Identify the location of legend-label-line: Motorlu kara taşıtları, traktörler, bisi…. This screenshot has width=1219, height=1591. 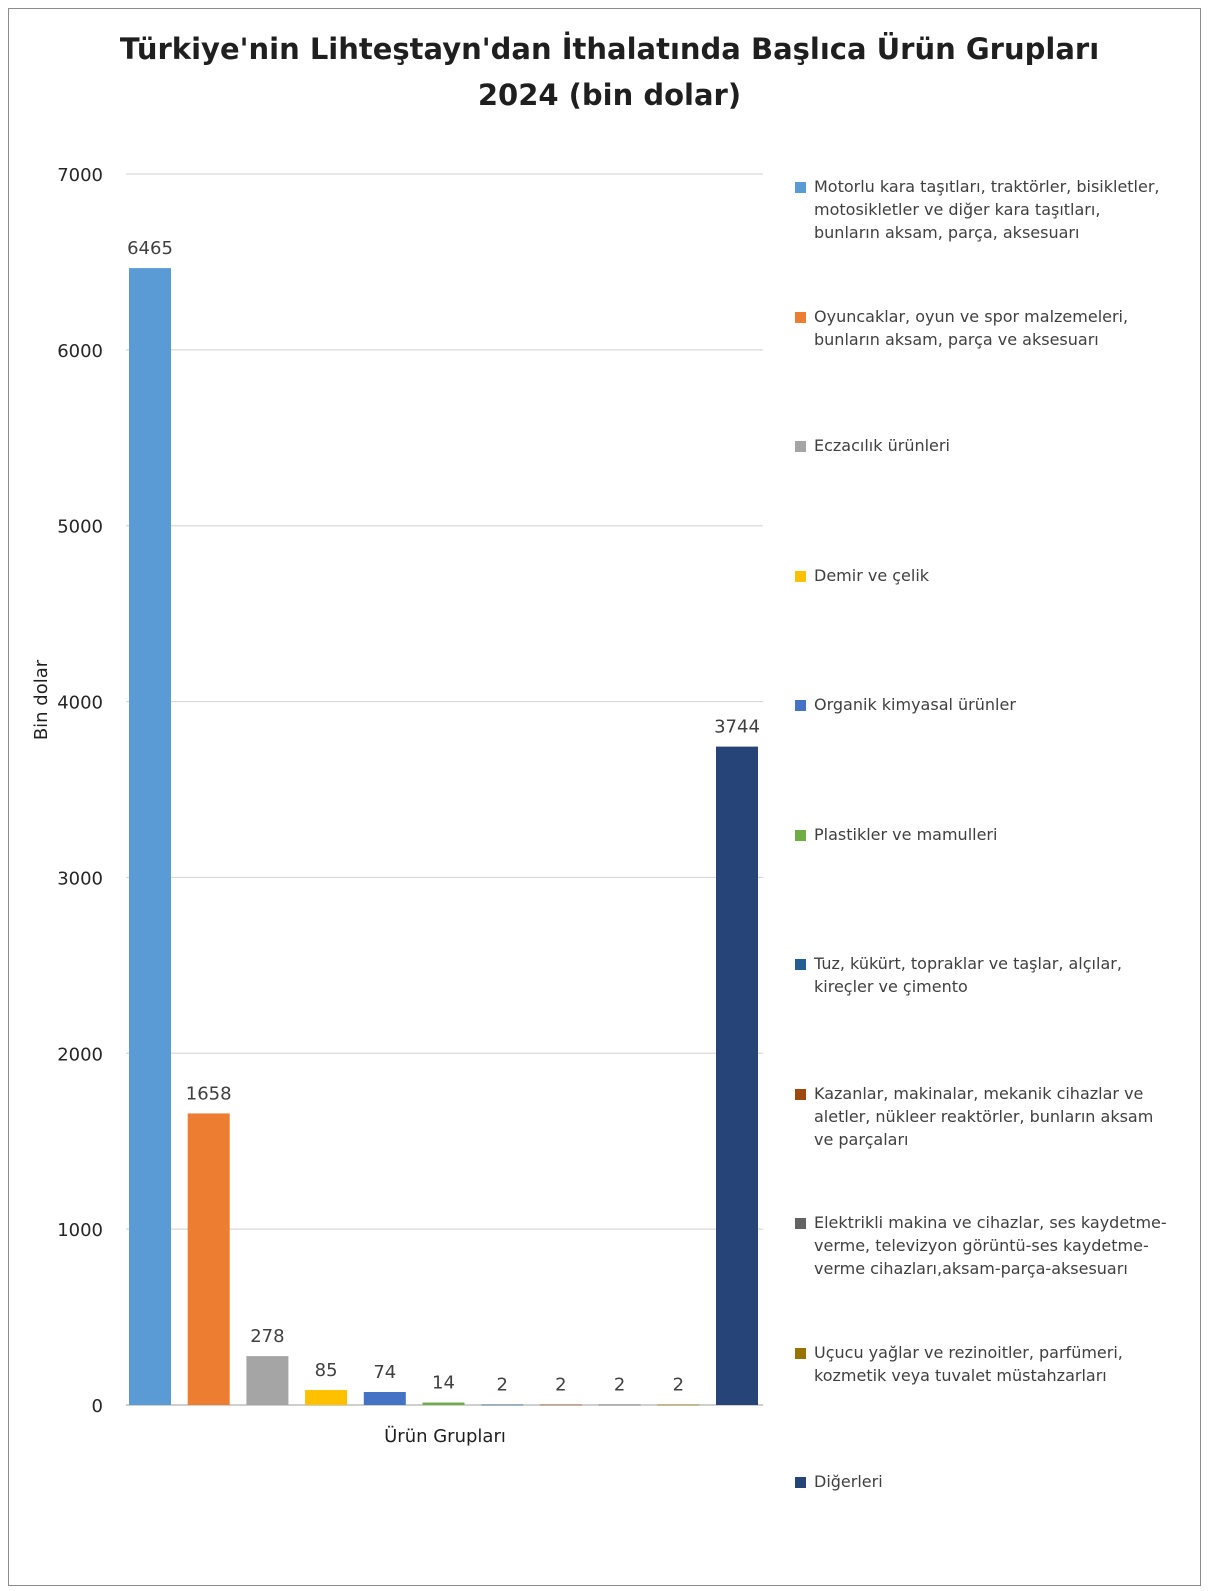
(987, 186).